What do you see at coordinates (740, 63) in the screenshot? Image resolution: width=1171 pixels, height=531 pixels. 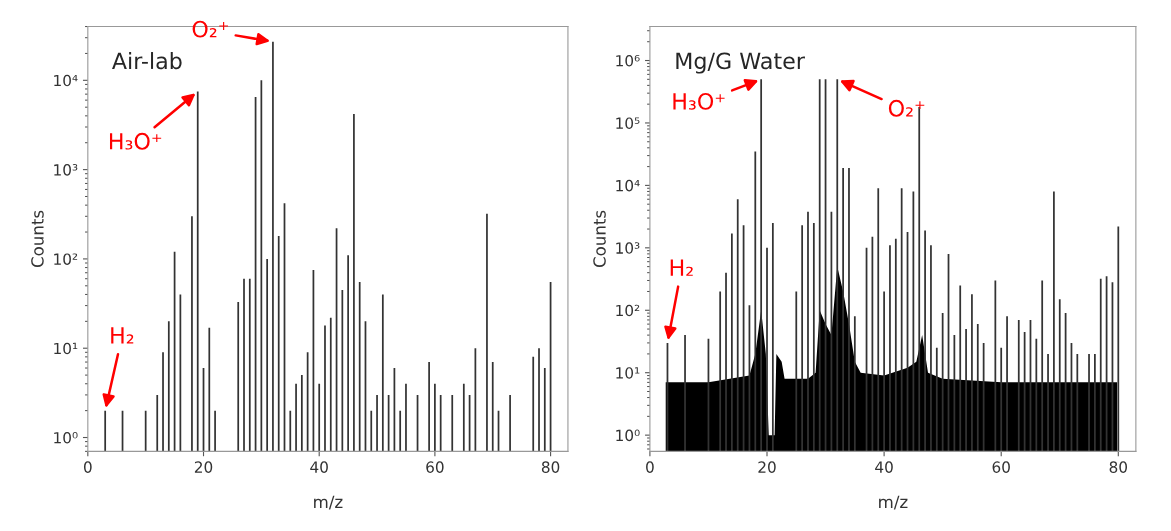 I see `text: Mg/G Water` at bounding box center [740, 63].